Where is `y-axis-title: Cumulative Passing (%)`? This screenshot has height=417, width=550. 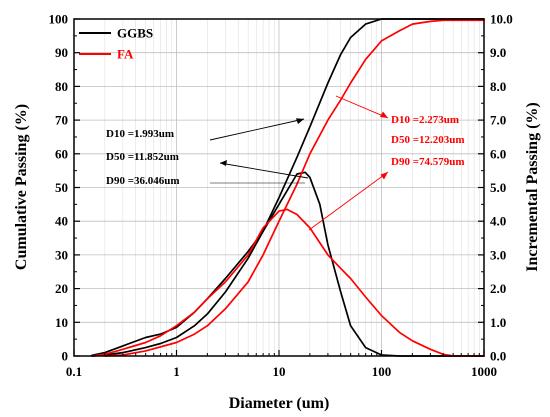
y-axis-title: Cumulative Passing (%) is located at coordinates (21, 187).